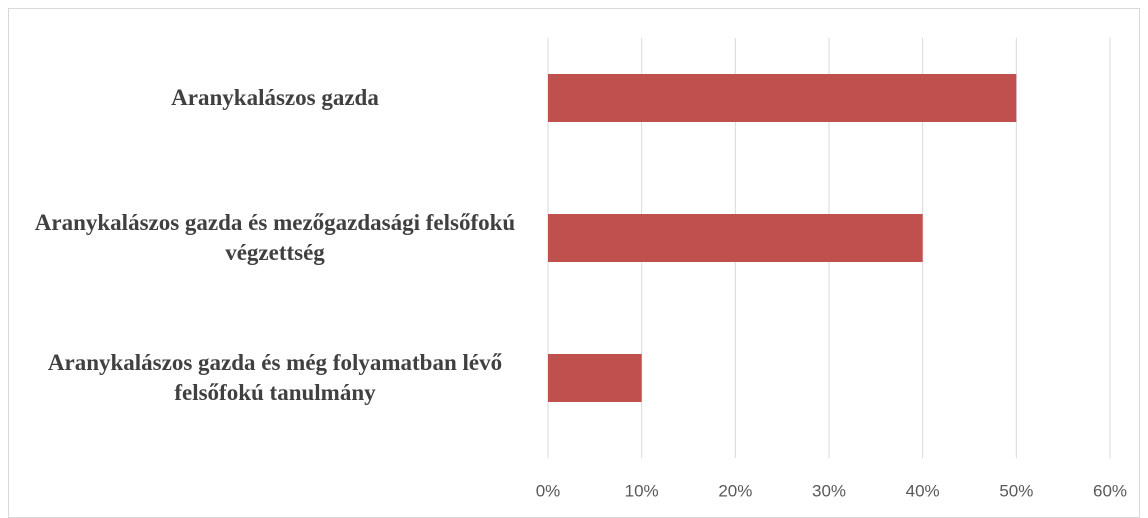  I want to click on x-tick-label: 50%, so click(1016, 490).